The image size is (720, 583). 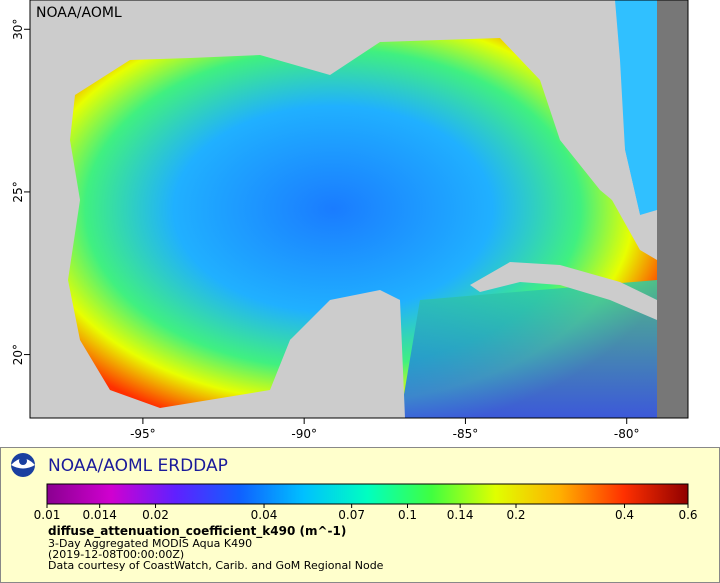 What do you see at coordinates (633, 107) in the screenshot?
I see `atlantic` at bounding box center [633, 107].